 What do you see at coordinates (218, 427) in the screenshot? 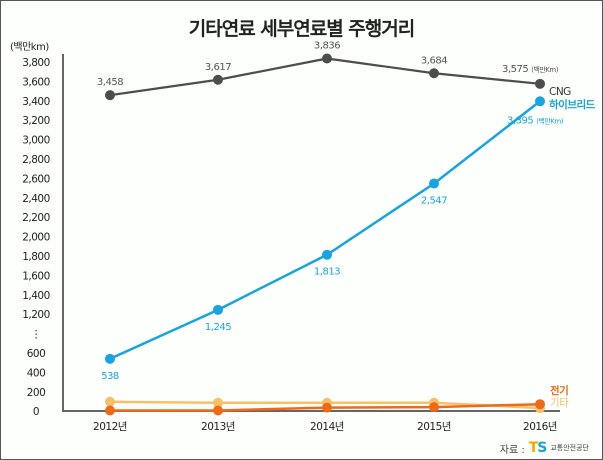
I see `x-tick-label: 2013년` at bounding box center [218, 427].